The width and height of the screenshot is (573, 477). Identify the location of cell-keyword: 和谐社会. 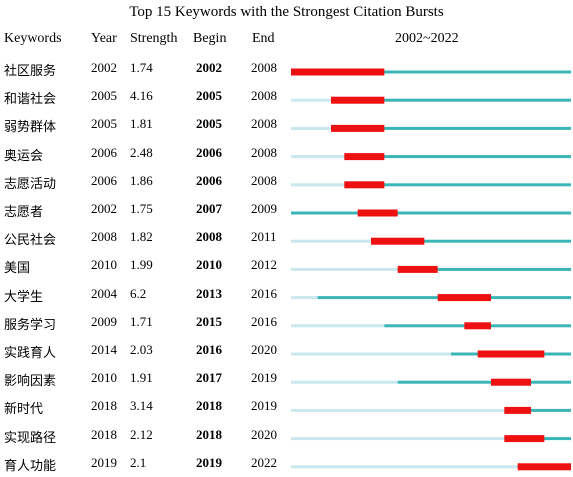
(30, 100).